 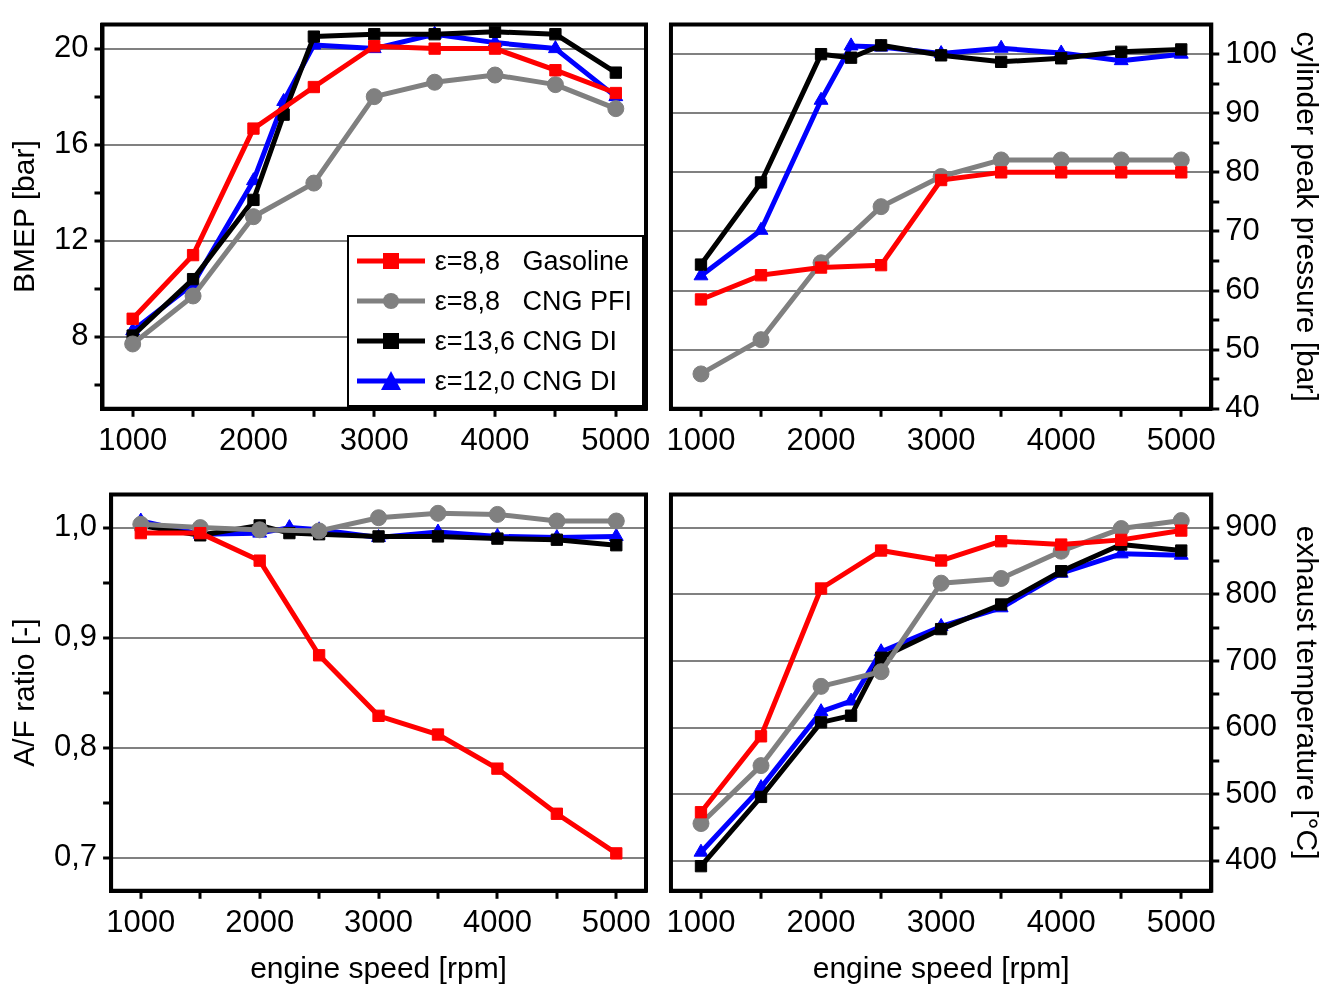 I want to click on y2-tick-label: 400, so click(x=1251, y=859).